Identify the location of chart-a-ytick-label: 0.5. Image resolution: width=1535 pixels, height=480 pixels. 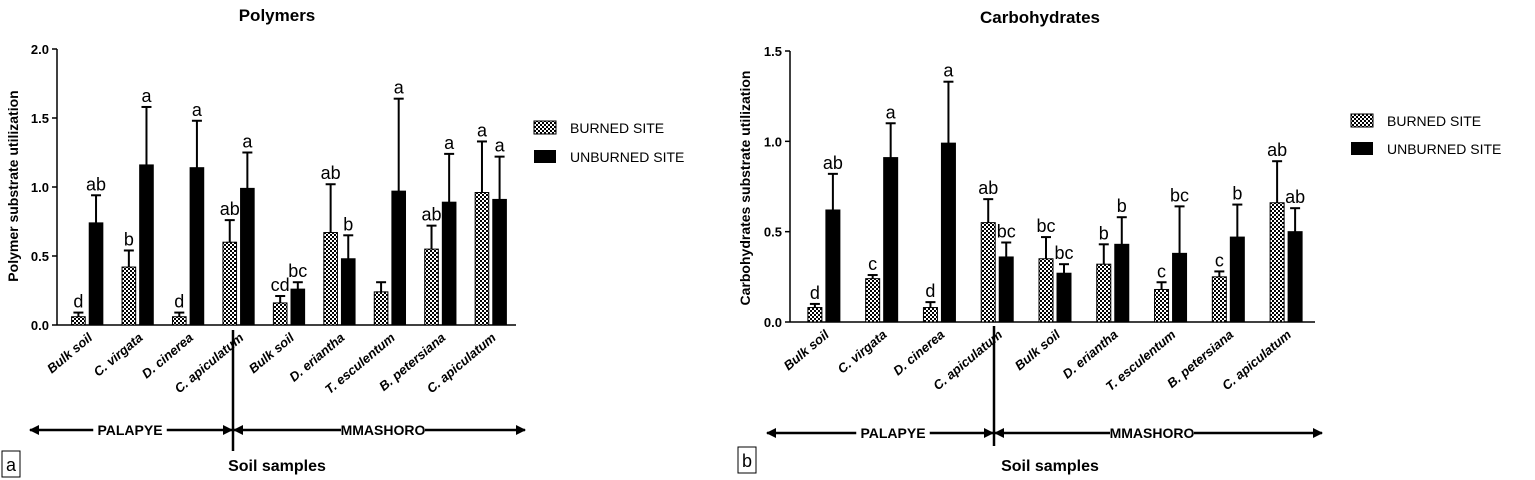
(40, 256).